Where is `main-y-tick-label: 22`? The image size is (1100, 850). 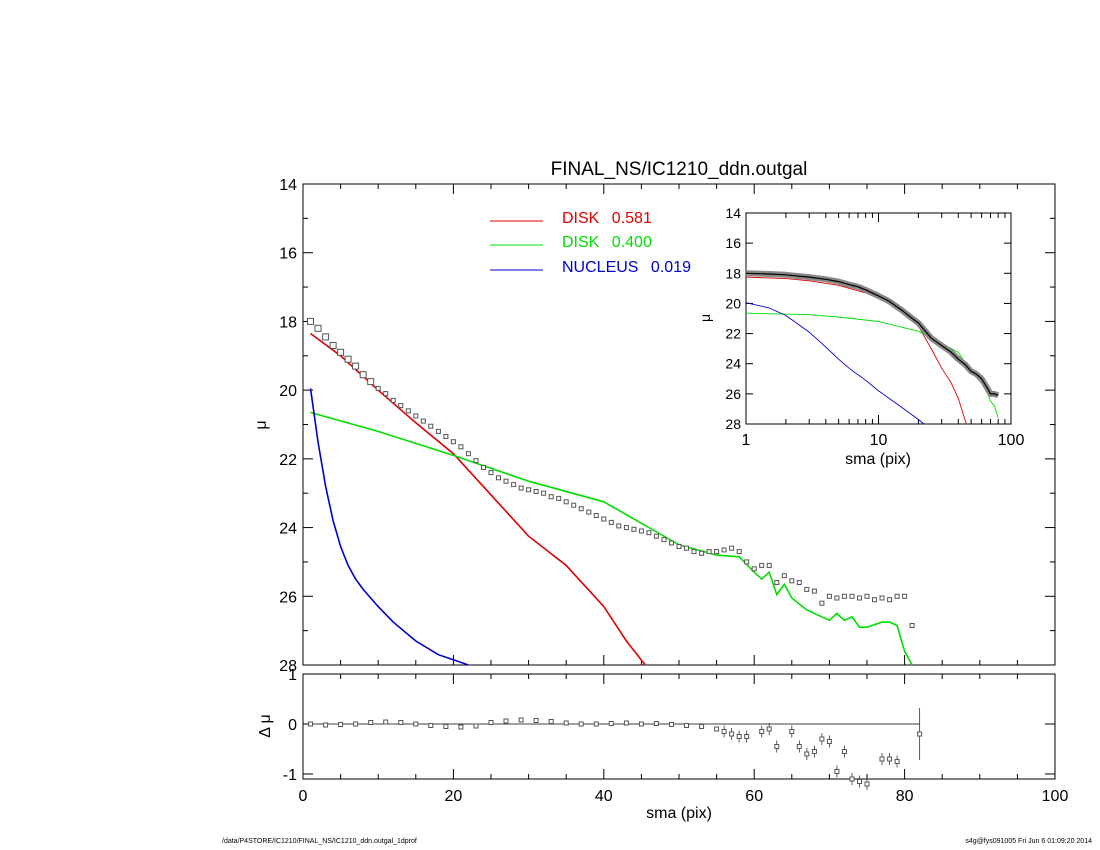
main-y-tick-label: 22 is located at coordinates (288, 460).